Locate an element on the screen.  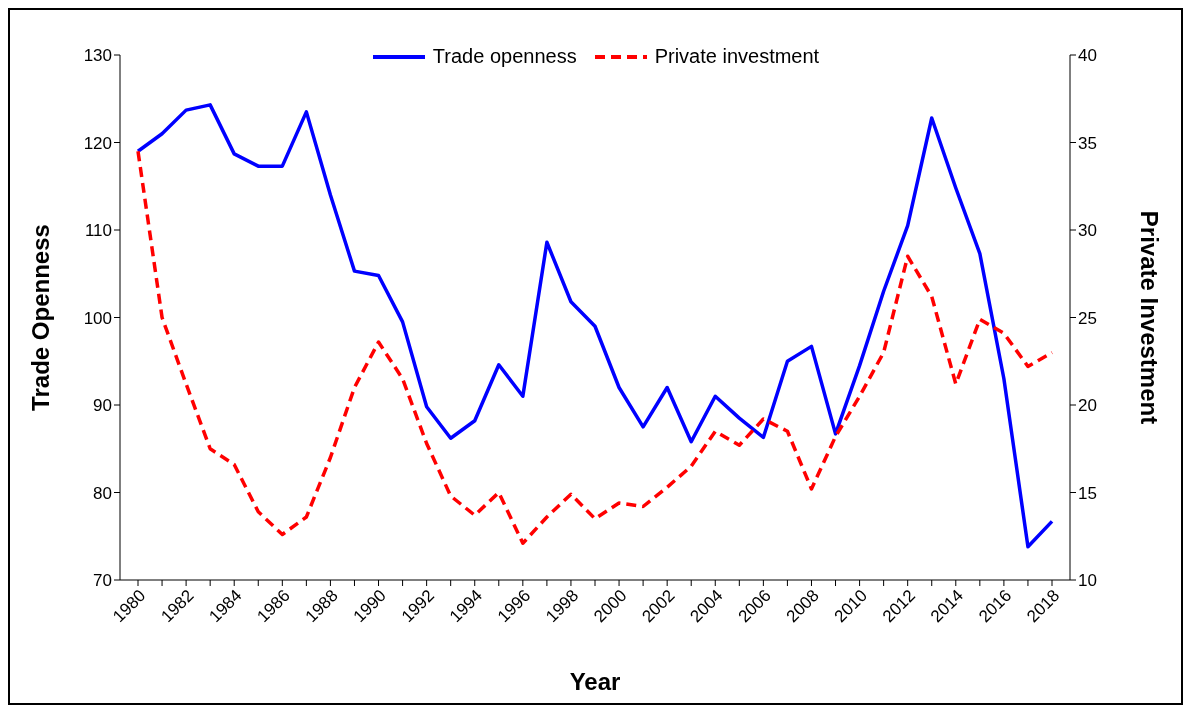
y-tick-label: 70 is located at coordinates (102, 581).